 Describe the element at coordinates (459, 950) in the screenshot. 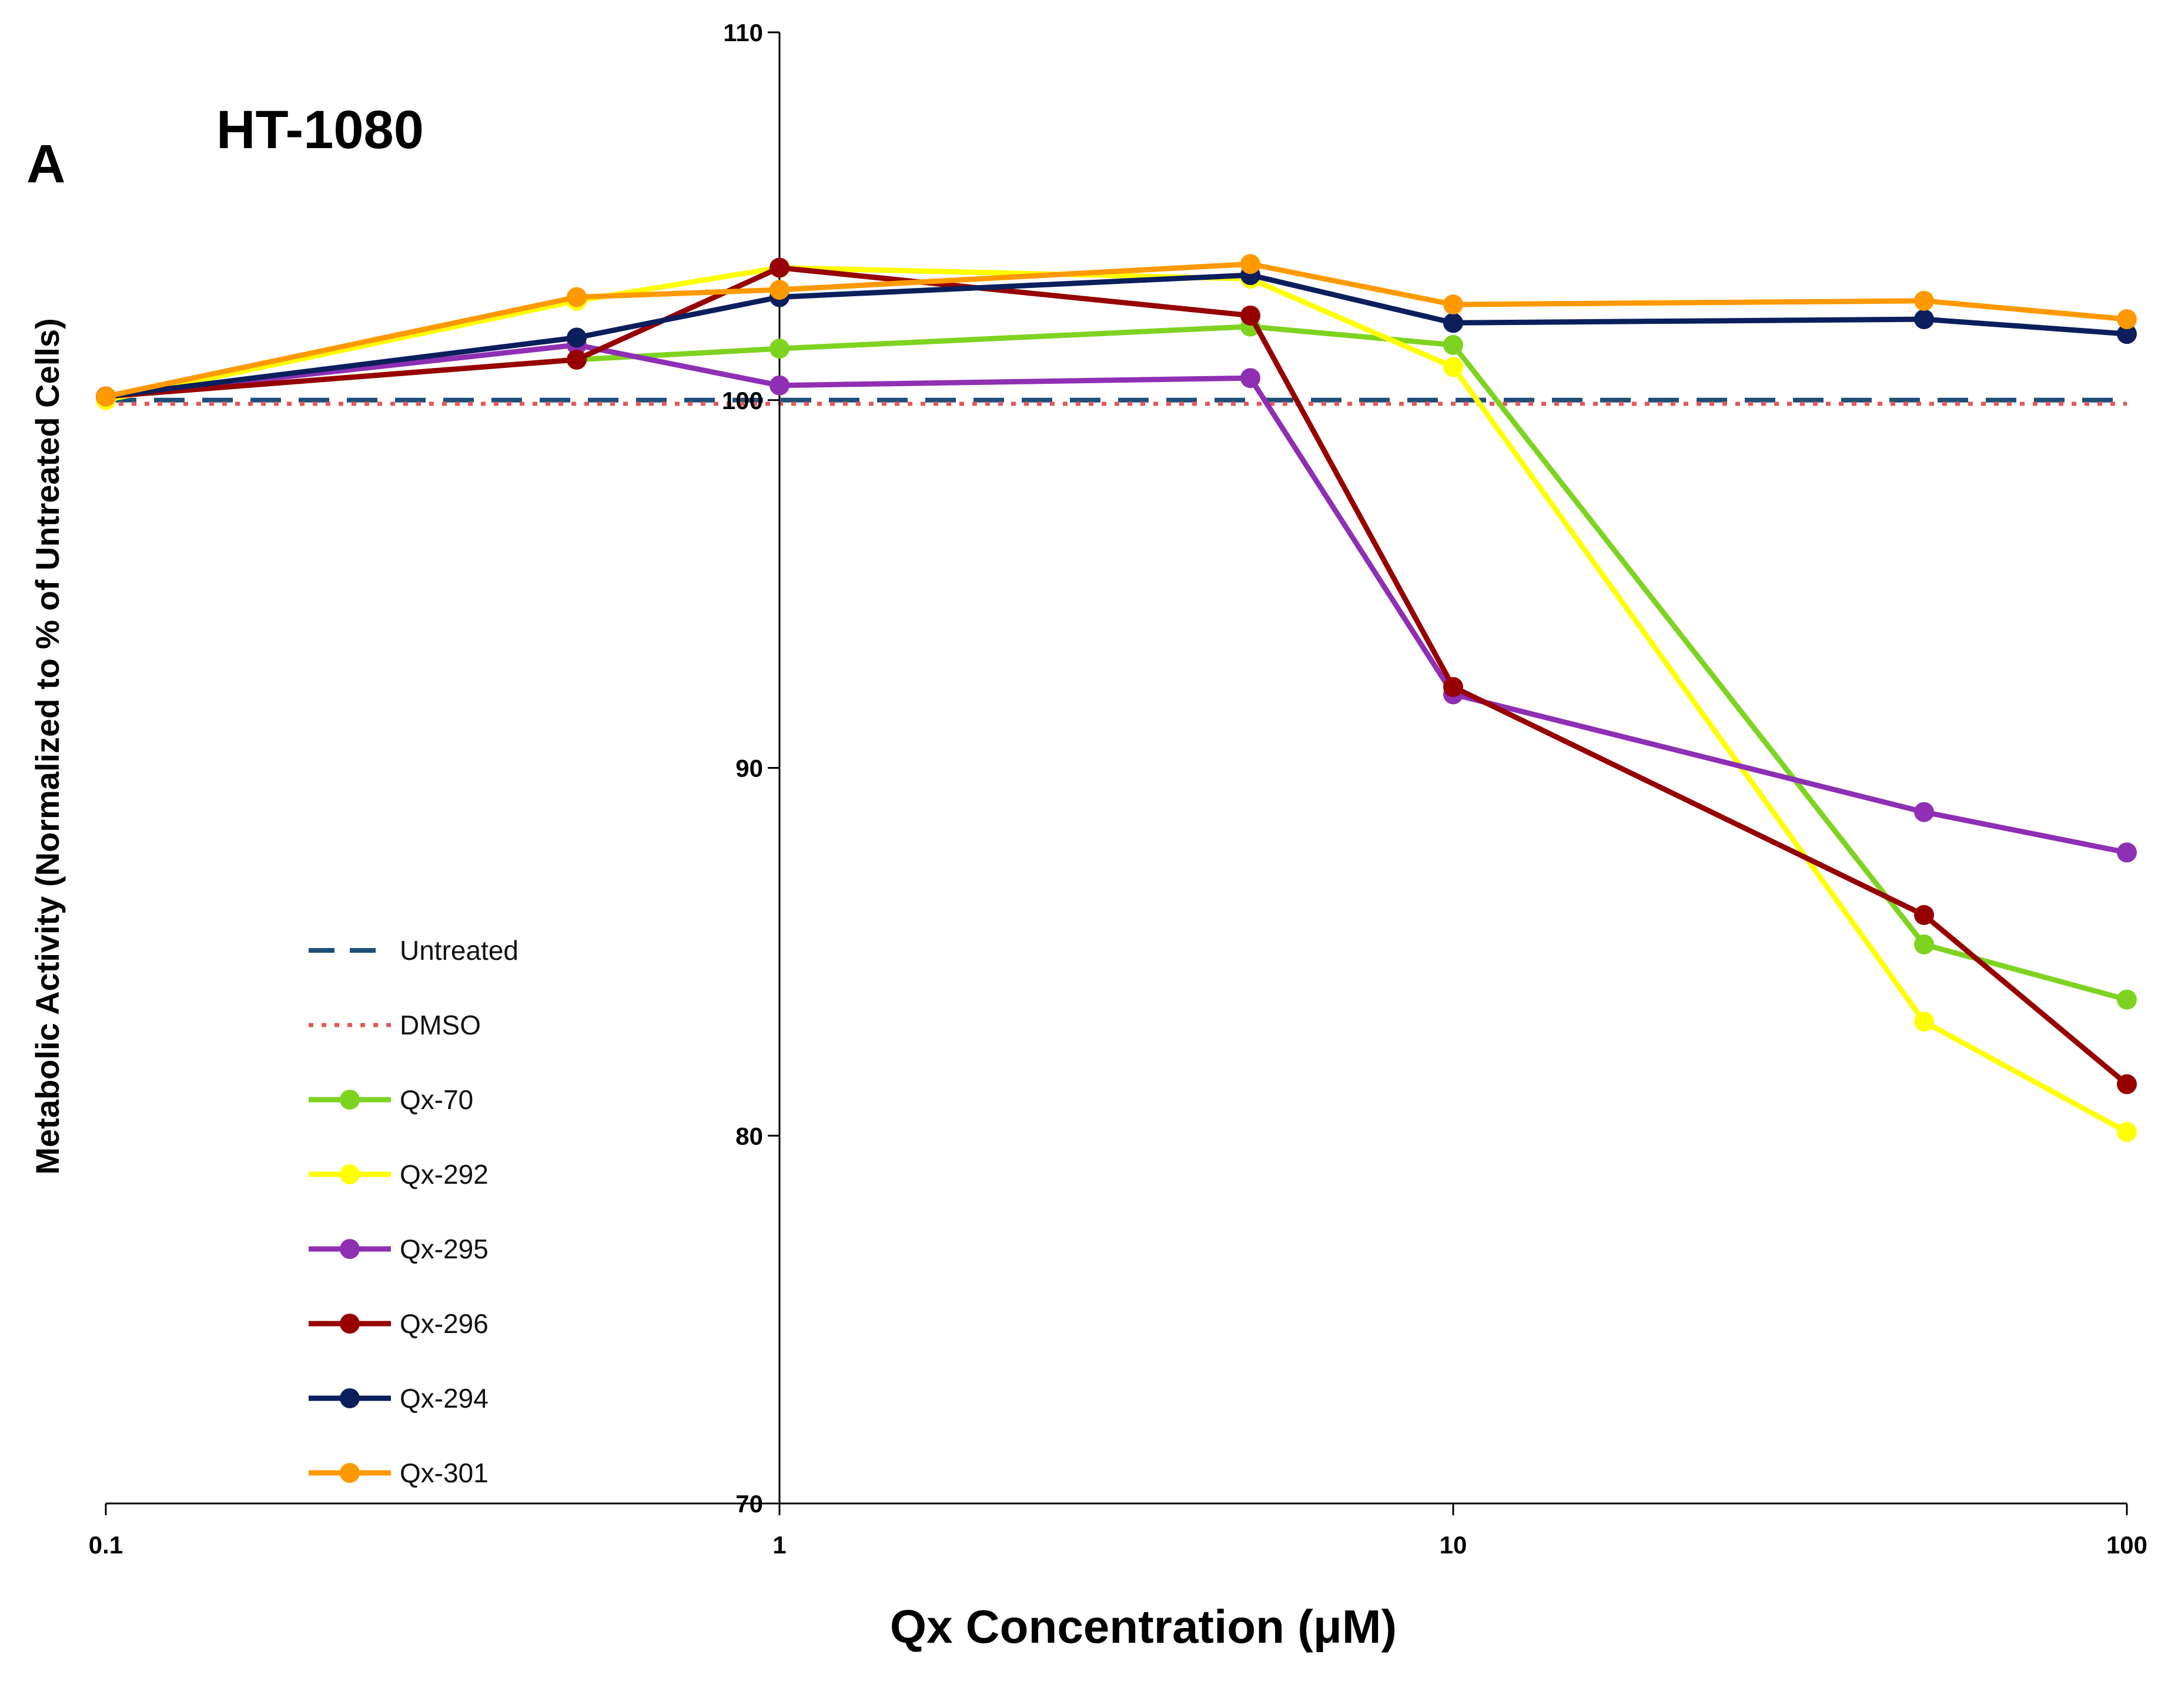

I see `legend-label-untreated: Untreated` at that location.